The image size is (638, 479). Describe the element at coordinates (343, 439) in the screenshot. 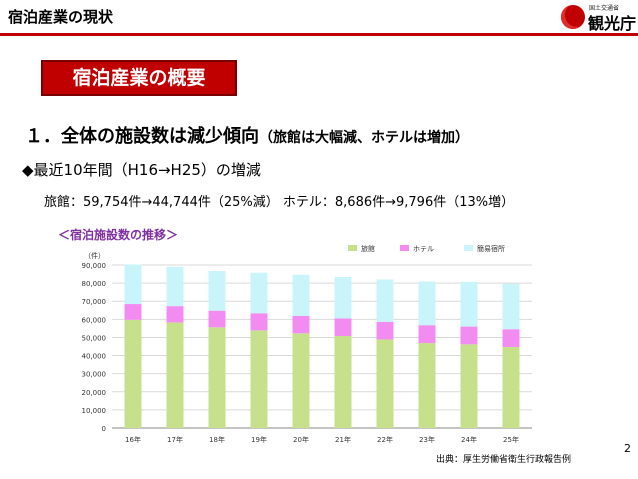

I see `x-tick-label: 21年` at that location.